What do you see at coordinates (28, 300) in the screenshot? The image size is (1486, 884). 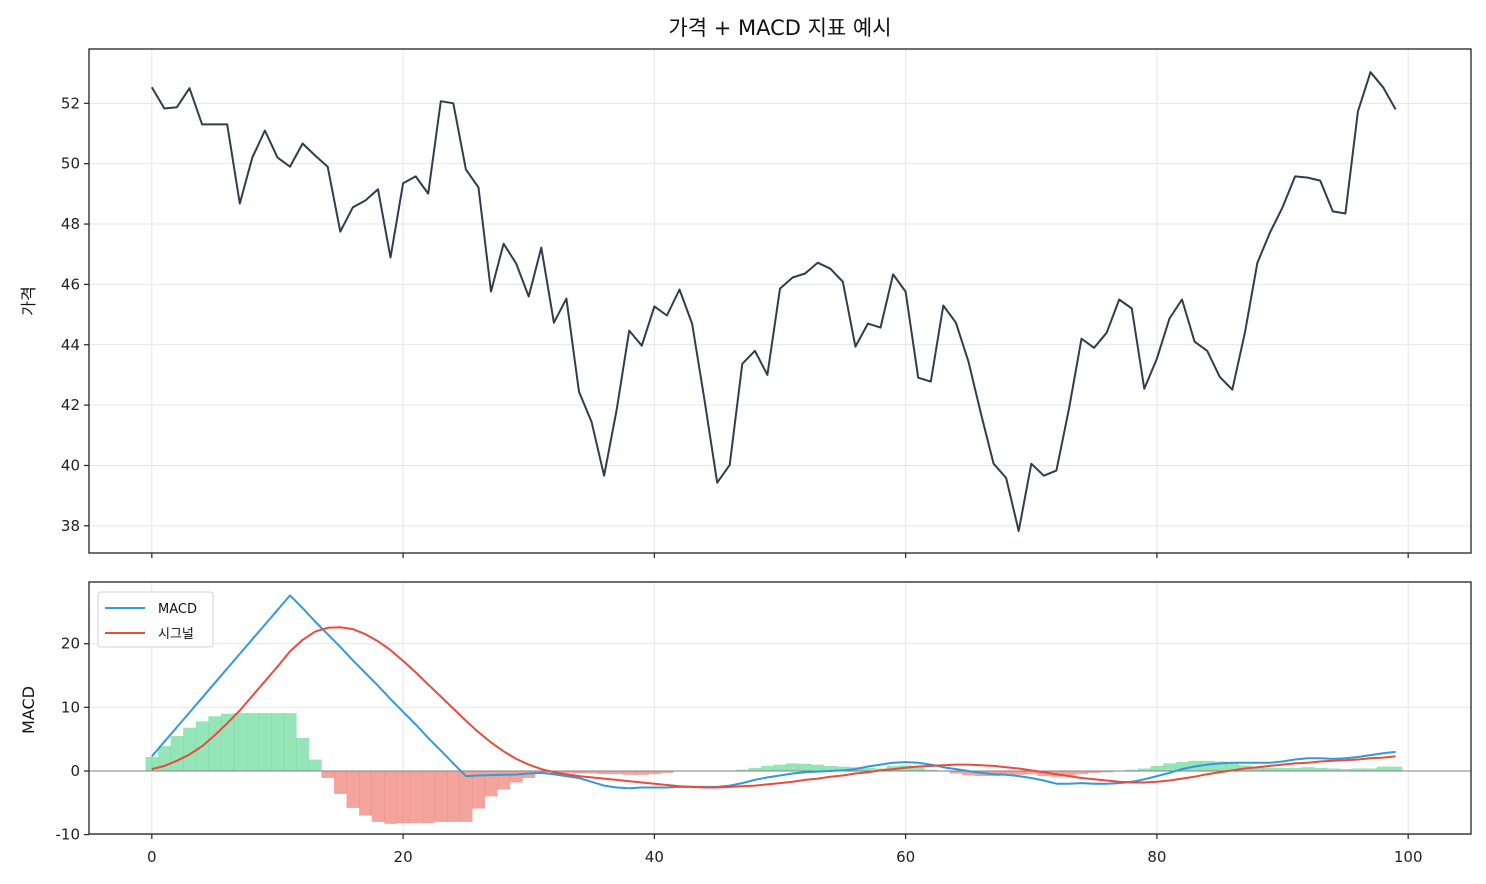 I see `price-y-axis-label: 가격` at bounding box center [28, 300].